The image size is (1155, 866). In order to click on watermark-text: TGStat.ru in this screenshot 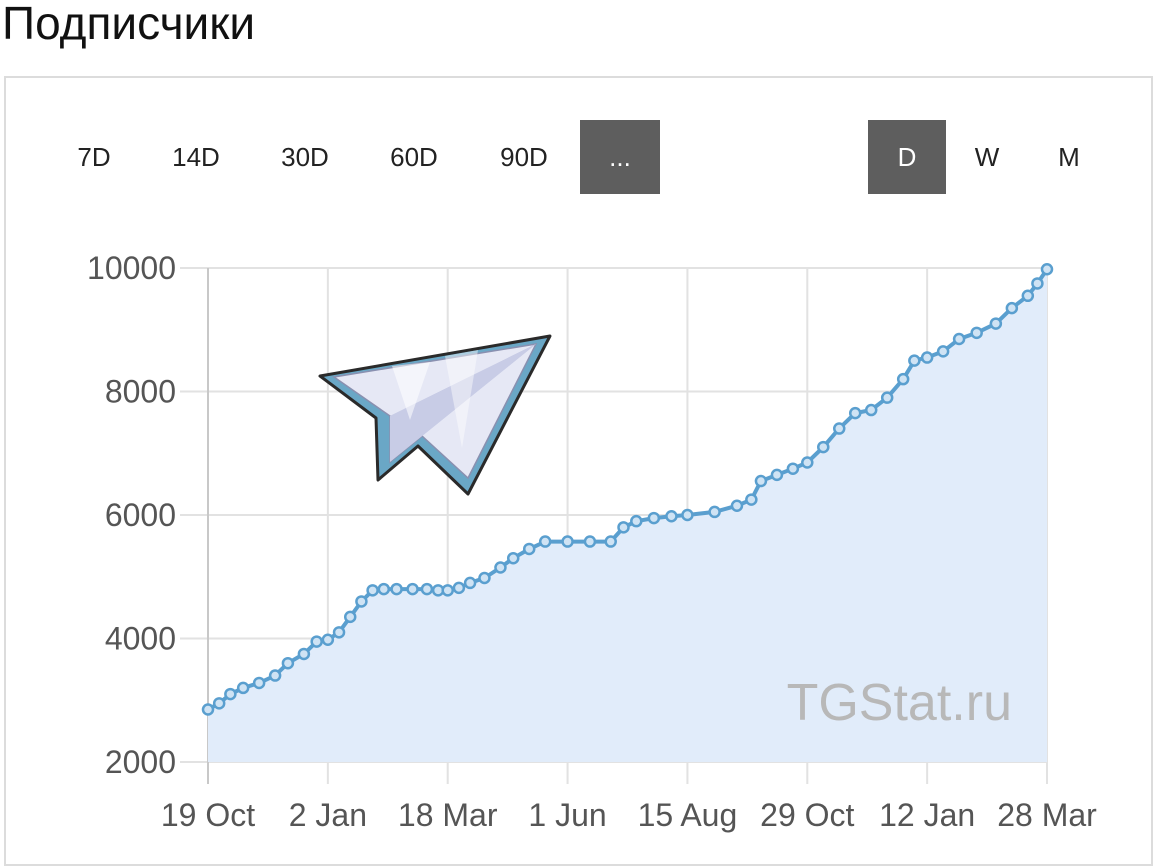, I will do `click(899, 703)`.